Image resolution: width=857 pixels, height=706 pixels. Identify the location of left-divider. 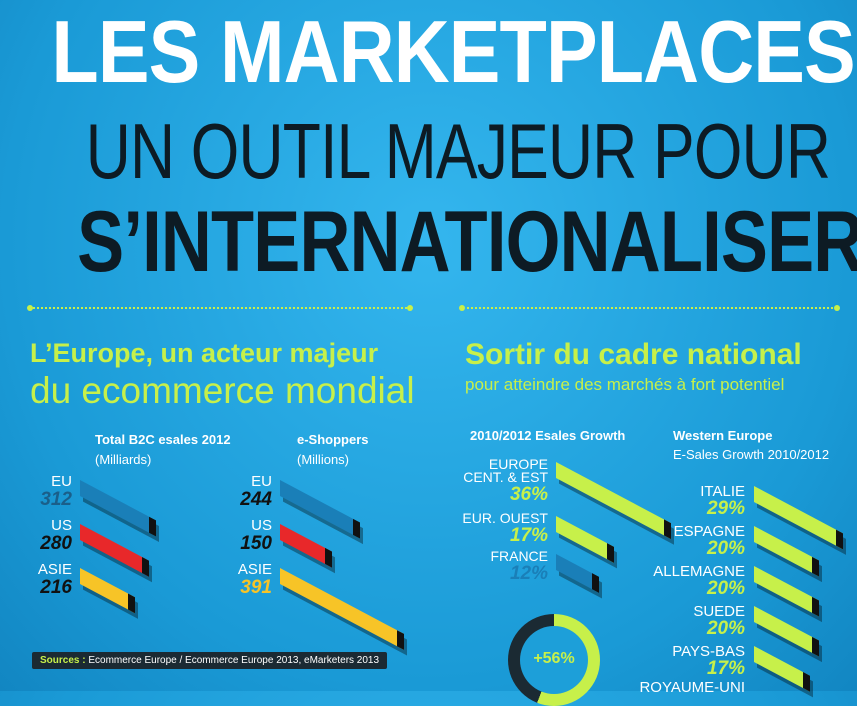
(220, 308).